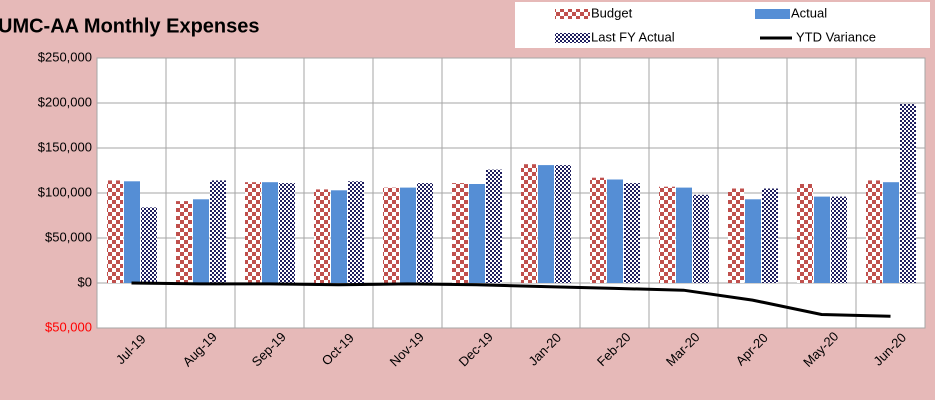  What do you see at coordinates (65, 101) in the screenshot?
I see `y-tick-label: $200,000` at bounding box center [65, 101].